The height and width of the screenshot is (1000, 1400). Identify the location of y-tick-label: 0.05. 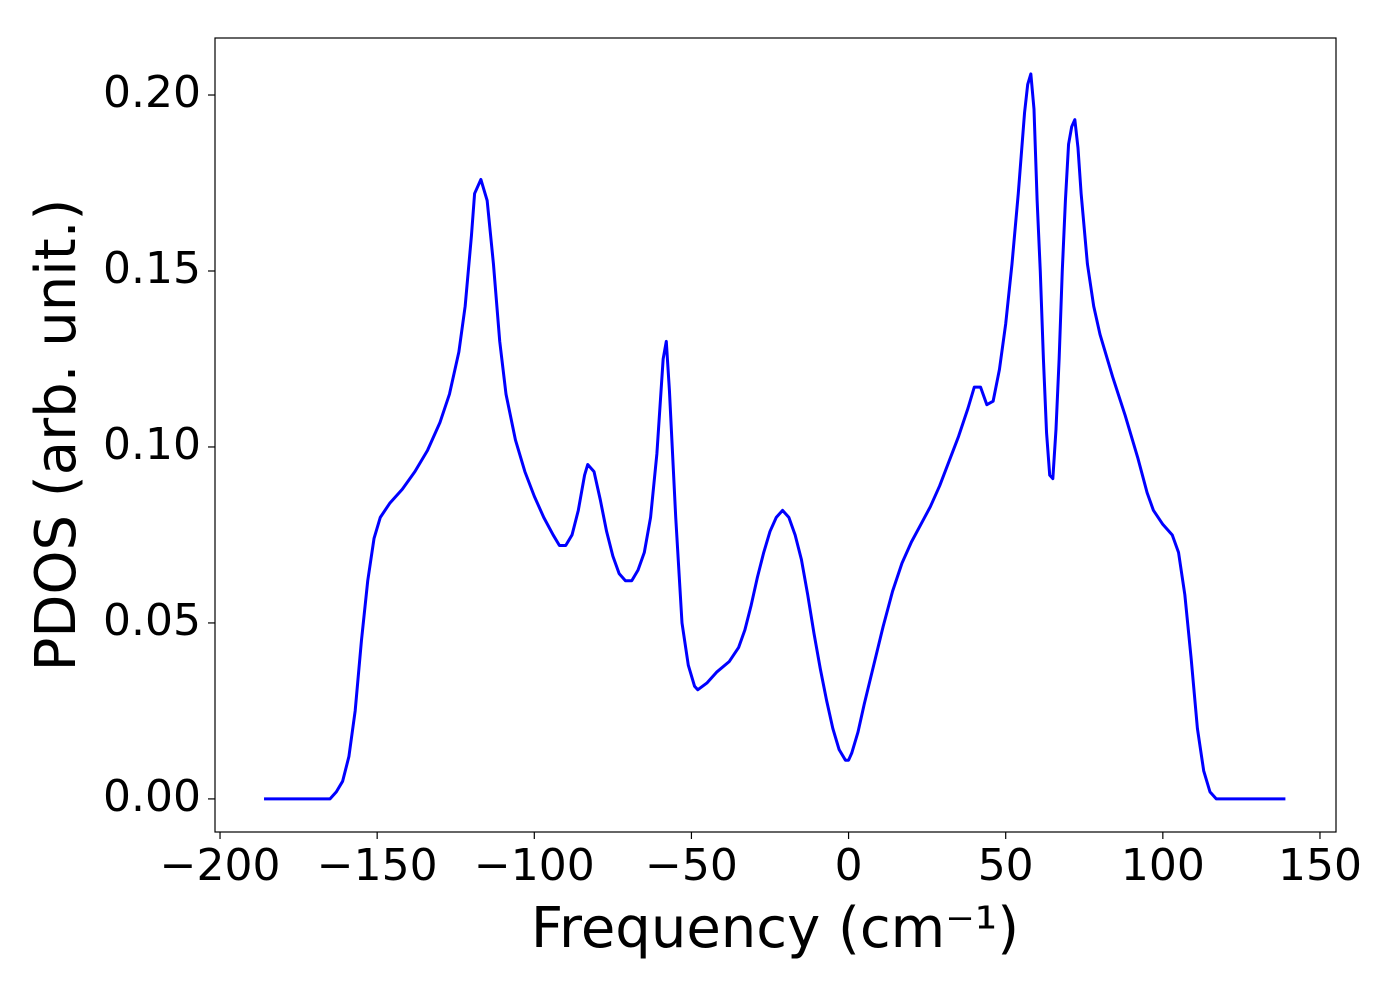
(152, 620).